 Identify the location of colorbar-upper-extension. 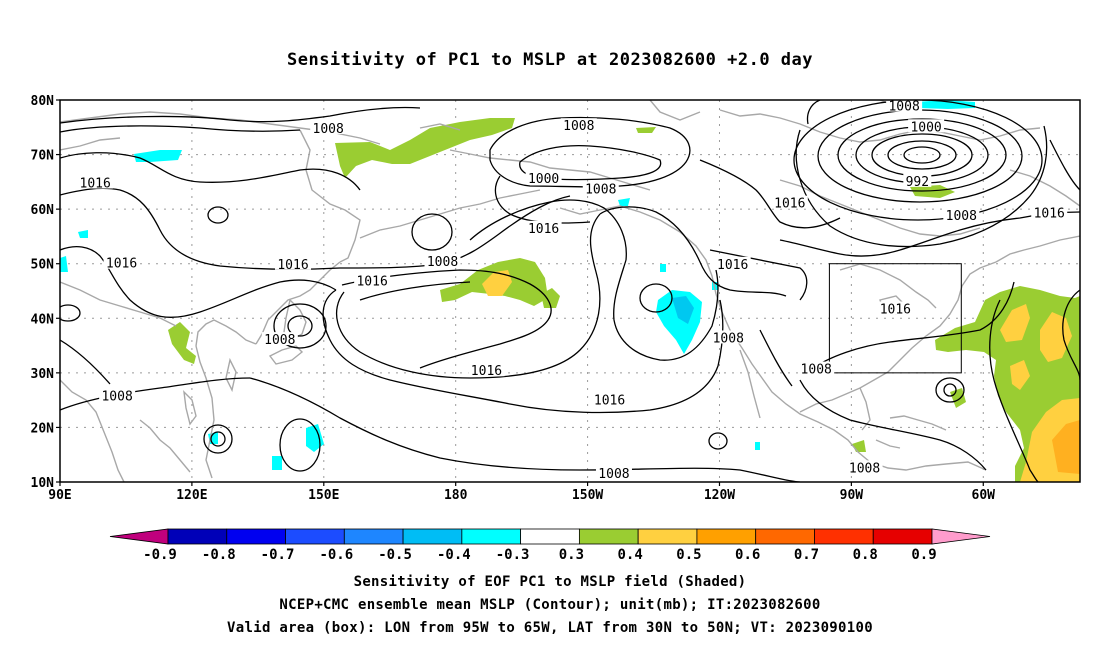
(961, 536).